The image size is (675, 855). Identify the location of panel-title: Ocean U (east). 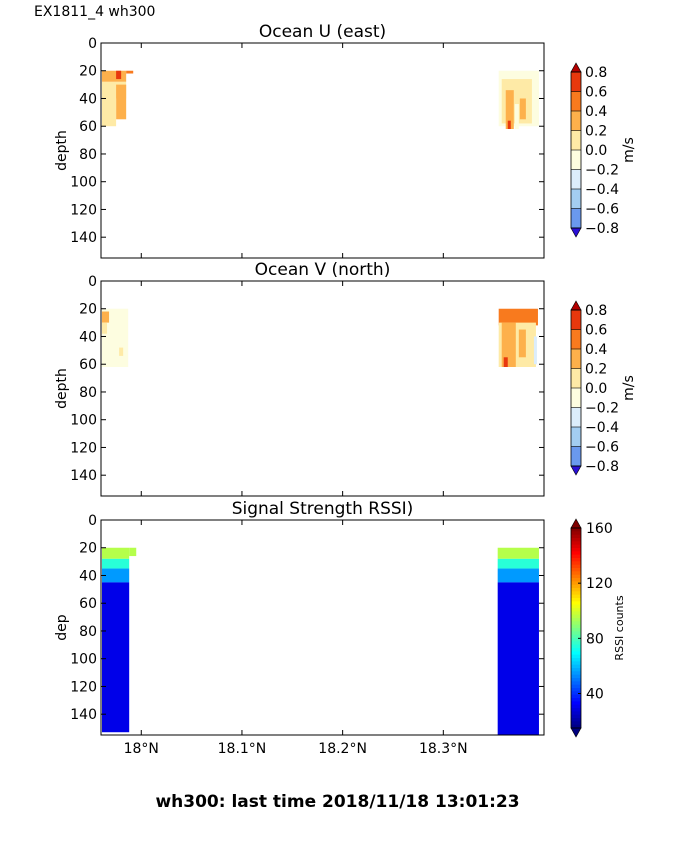
(322, 32).